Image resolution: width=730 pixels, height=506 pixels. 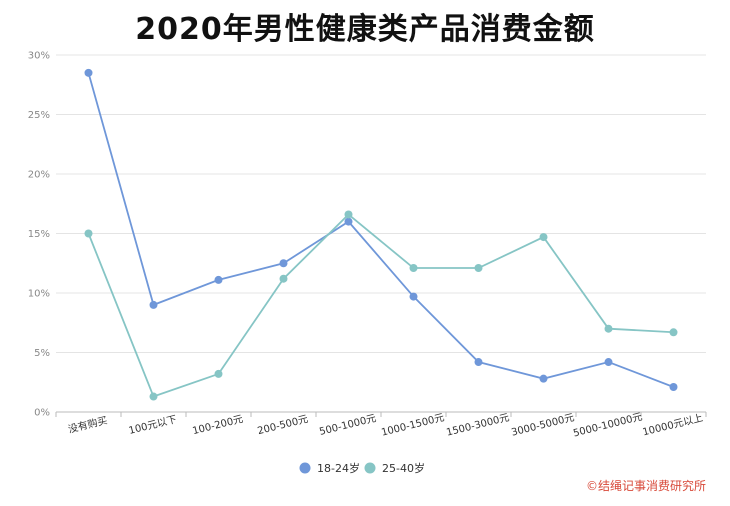 What do you see at coordinates (42, 353) in the screenshot?
I see `y-tick-label: 5%` at bounding box center [42, 353].